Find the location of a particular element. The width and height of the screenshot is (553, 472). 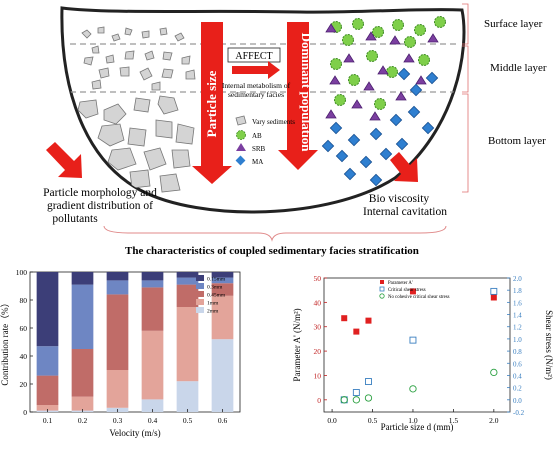

bar-x-tick-label: 0.6 is located at coordinates (223, 420).